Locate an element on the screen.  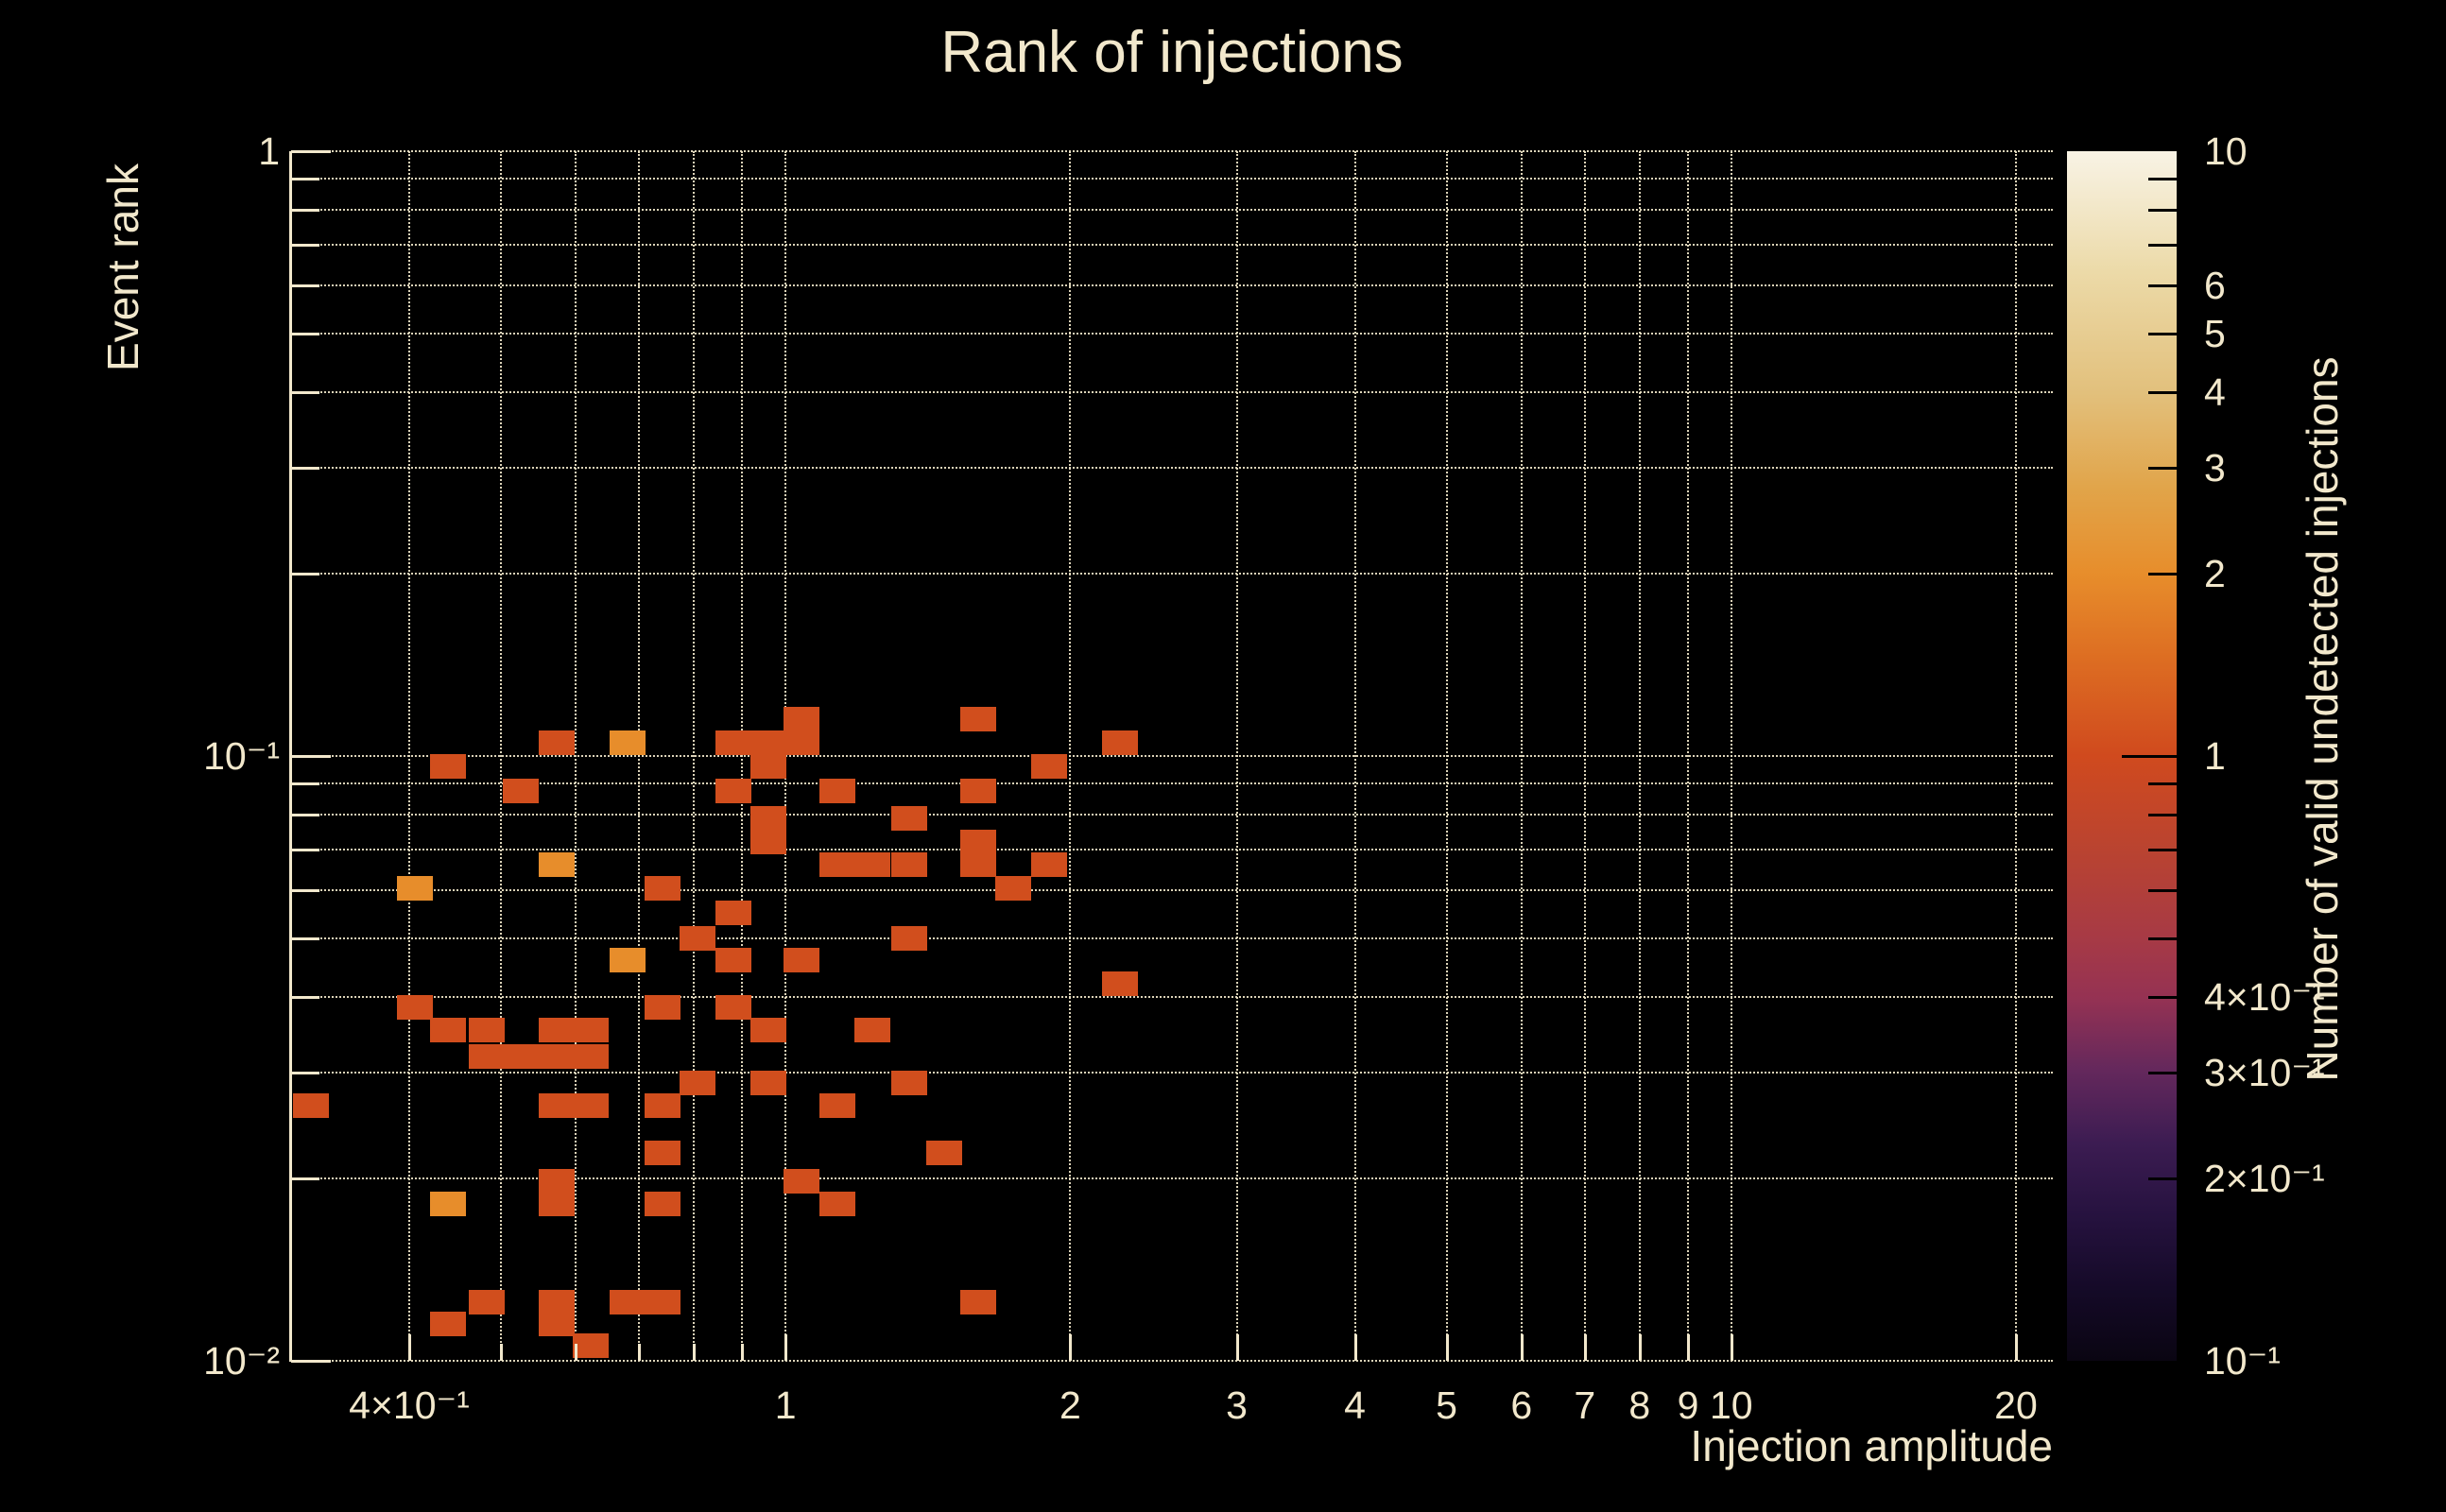
colorbar-tick-label: 1 is located at coordinates (2215, 756).